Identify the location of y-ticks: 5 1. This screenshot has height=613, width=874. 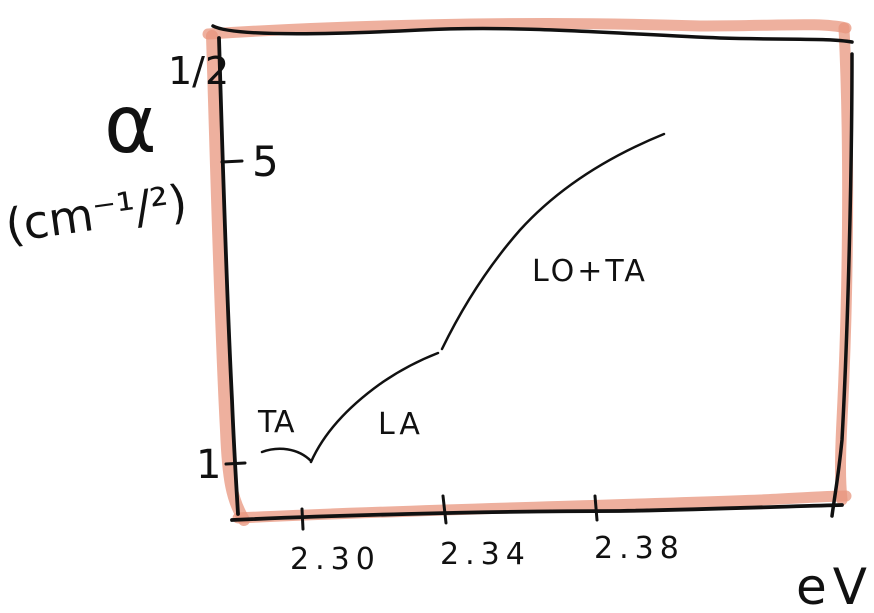
(237, 312).